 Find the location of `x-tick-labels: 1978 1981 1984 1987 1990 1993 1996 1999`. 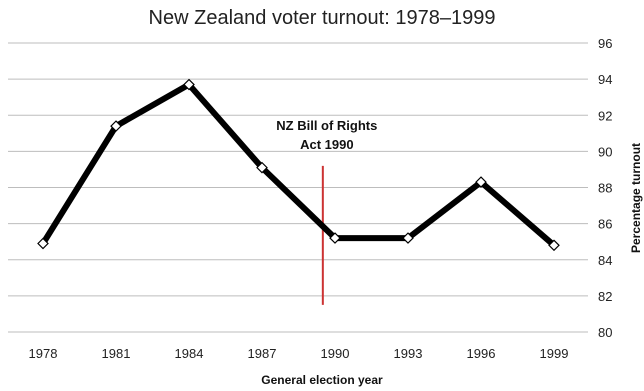

x-tick-labels: 1978 1981 1984 1987 1990 1993 1996 1999 is located at coordinates (299, 353).